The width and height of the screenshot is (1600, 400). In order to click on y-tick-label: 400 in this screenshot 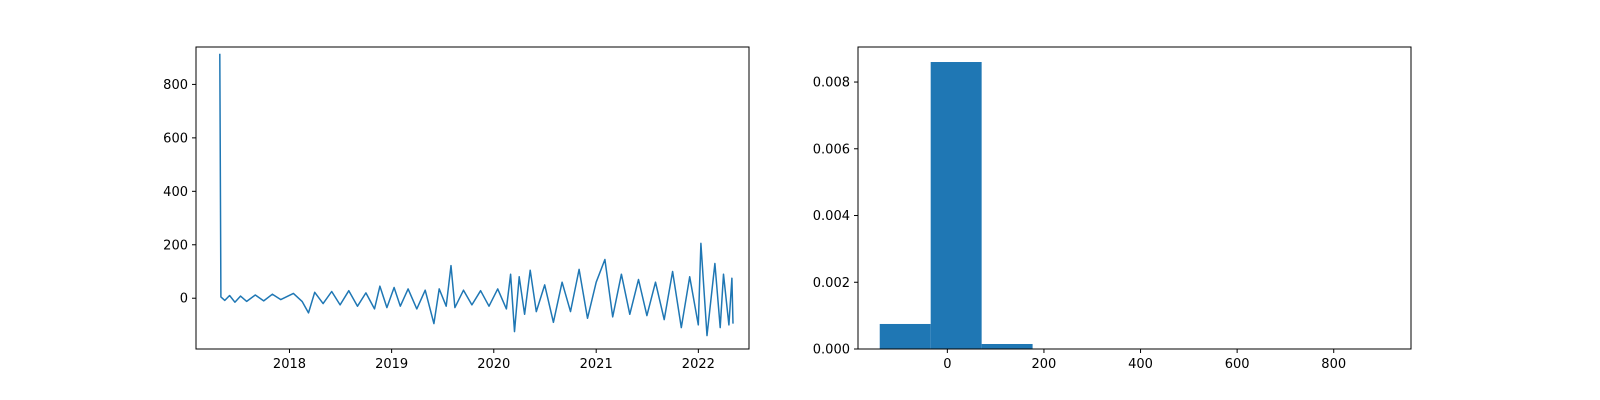, I will do `click(175, 192)`.